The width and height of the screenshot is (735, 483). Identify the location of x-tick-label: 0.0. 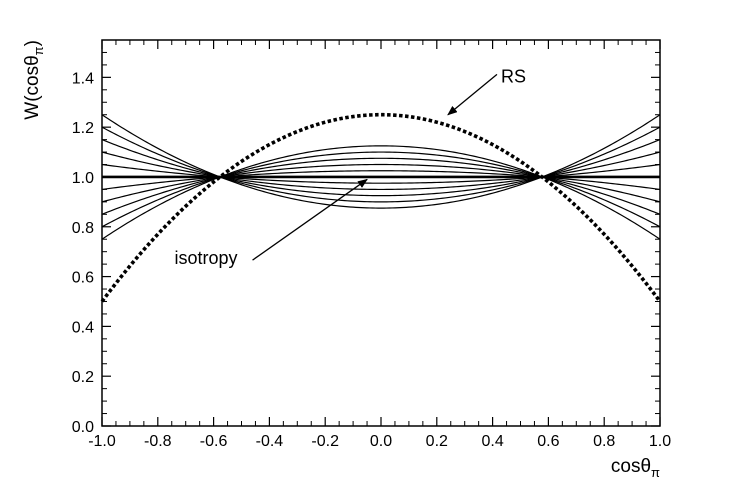
(381, 441).